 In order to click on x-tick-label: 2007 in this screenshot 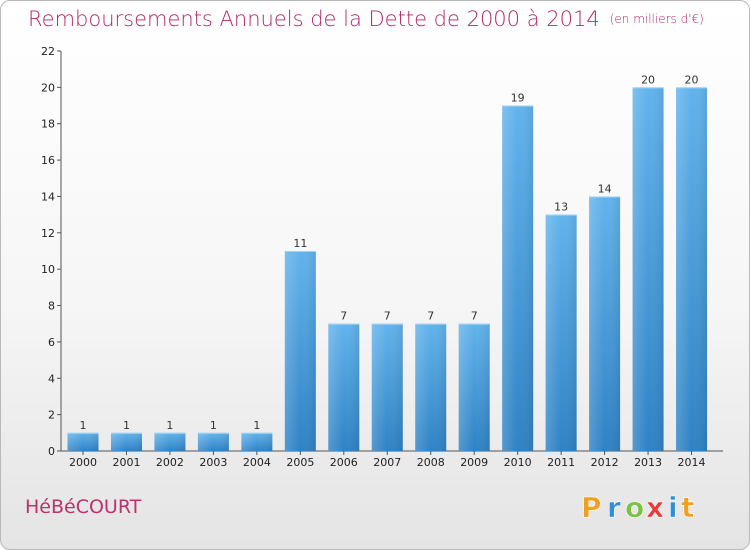, I will do `click(387, 462)`.